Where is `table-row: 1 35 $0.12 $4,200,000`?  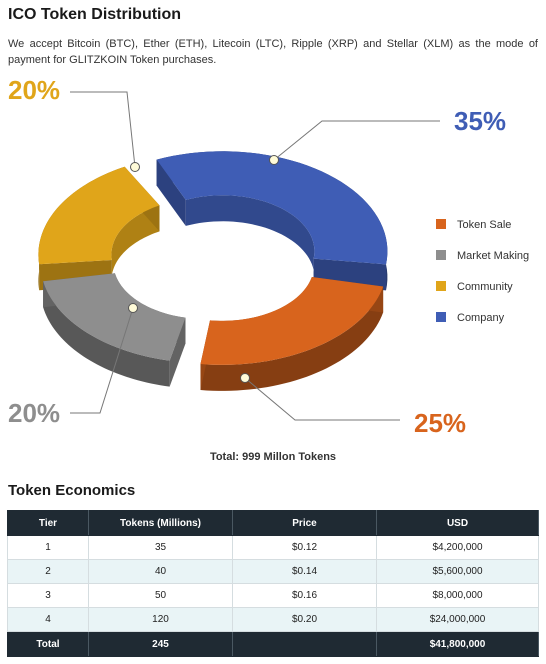 table-row: 1 35 $0.12 $4,200,000 is located at coordinates (273, 547).